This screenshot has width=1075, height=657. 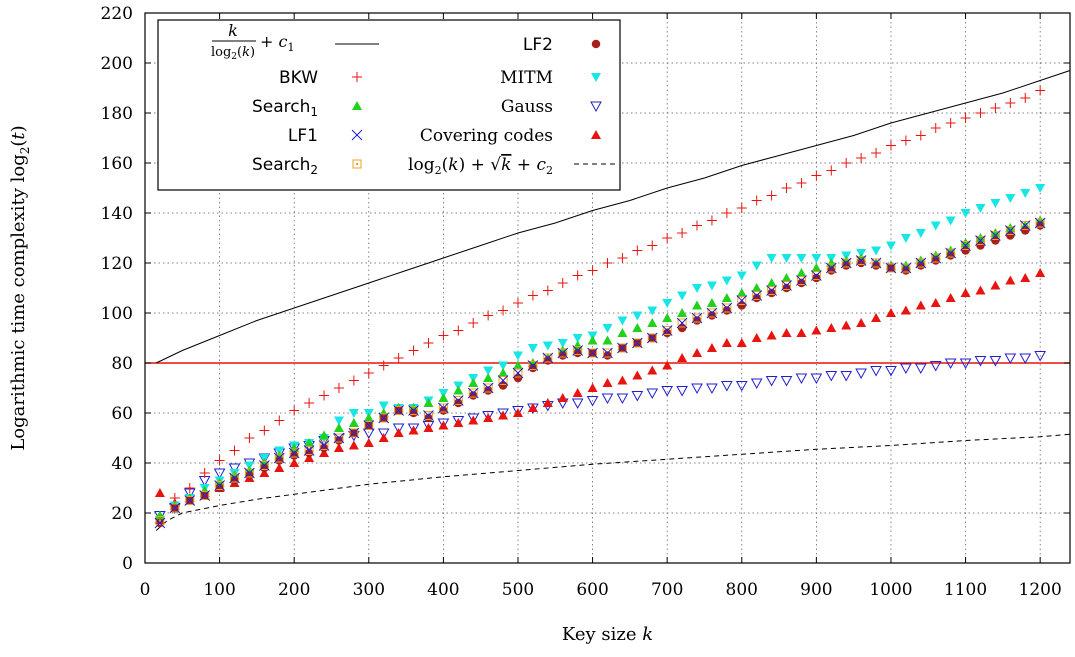 I want to click on x-tick-label: 500, so click(x=518, y=590).